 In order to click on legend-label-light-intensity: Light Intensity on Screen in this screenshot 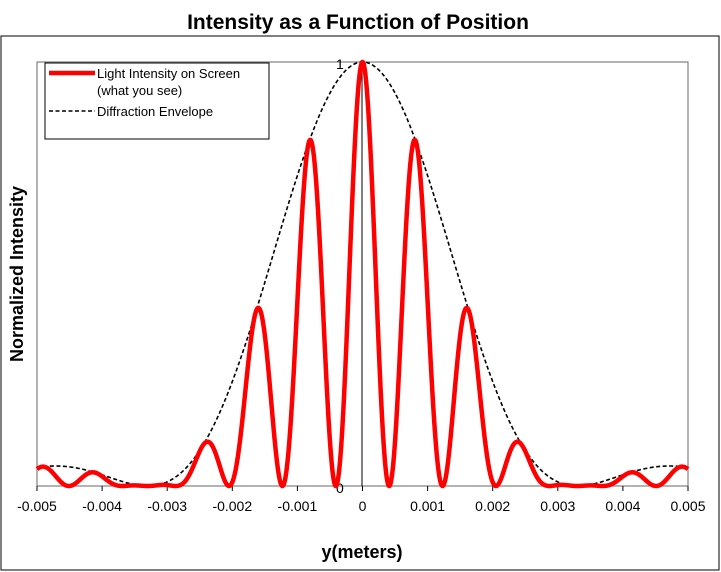, I will do `click(168, 73)`.